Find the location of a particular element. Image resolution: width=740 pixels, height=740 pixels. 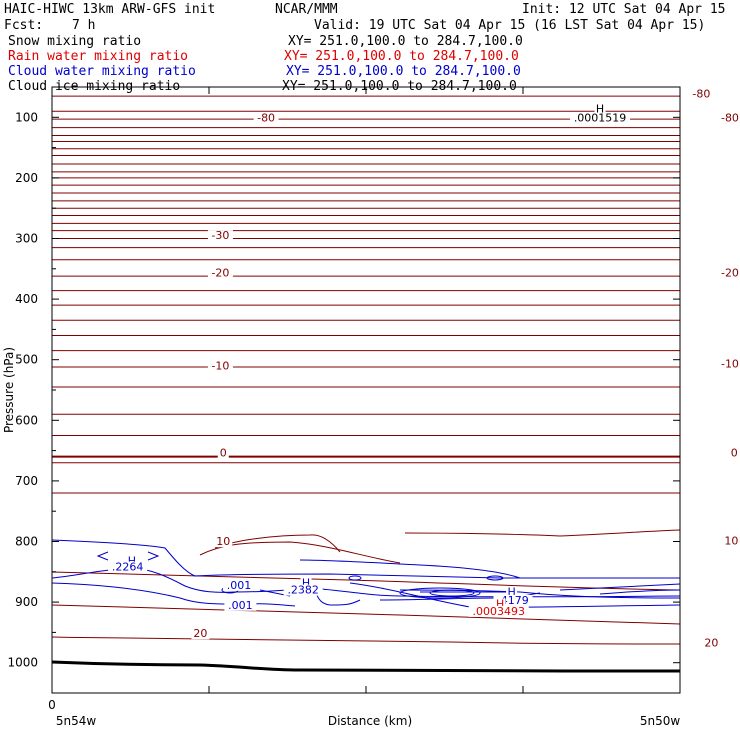

y-tick-label: 400 is located at coordinates (26, 299).